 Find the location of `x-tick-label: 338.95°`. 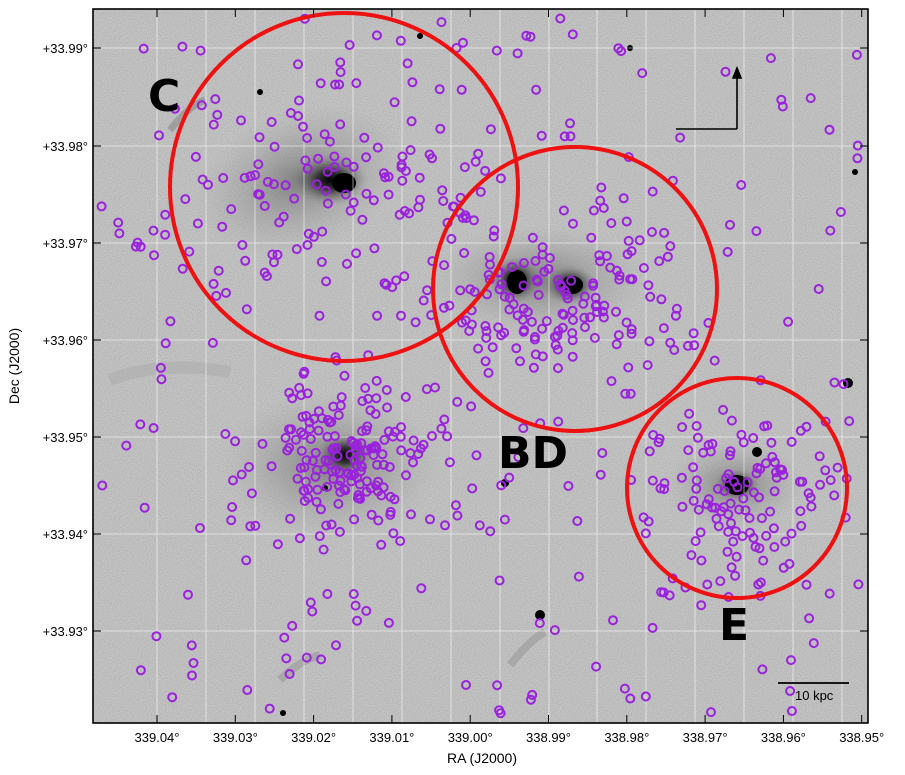

x-tick-label: 338.95° is located at coordinates (861, 737).